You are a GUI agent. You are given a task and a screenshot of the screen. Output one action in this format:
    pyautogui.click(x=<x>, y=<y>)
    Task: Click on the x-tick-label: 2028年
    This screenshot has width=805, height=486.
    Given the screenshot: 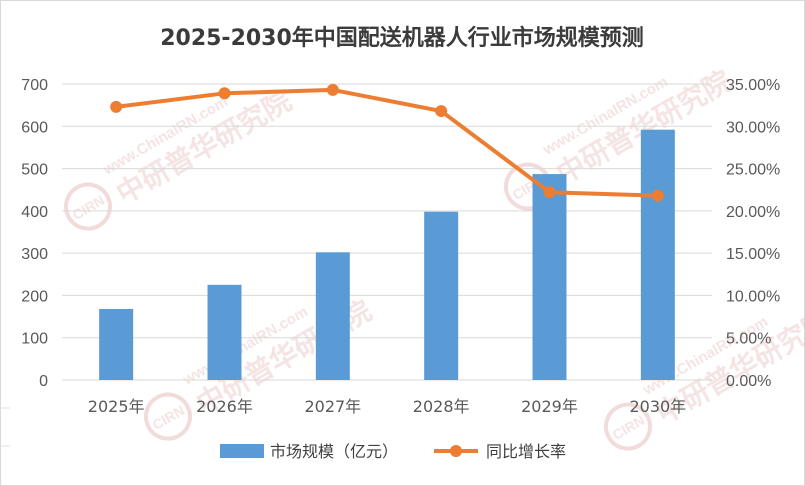 What is the action you would take?
    pyautogui.click(x=441, y=406)
    